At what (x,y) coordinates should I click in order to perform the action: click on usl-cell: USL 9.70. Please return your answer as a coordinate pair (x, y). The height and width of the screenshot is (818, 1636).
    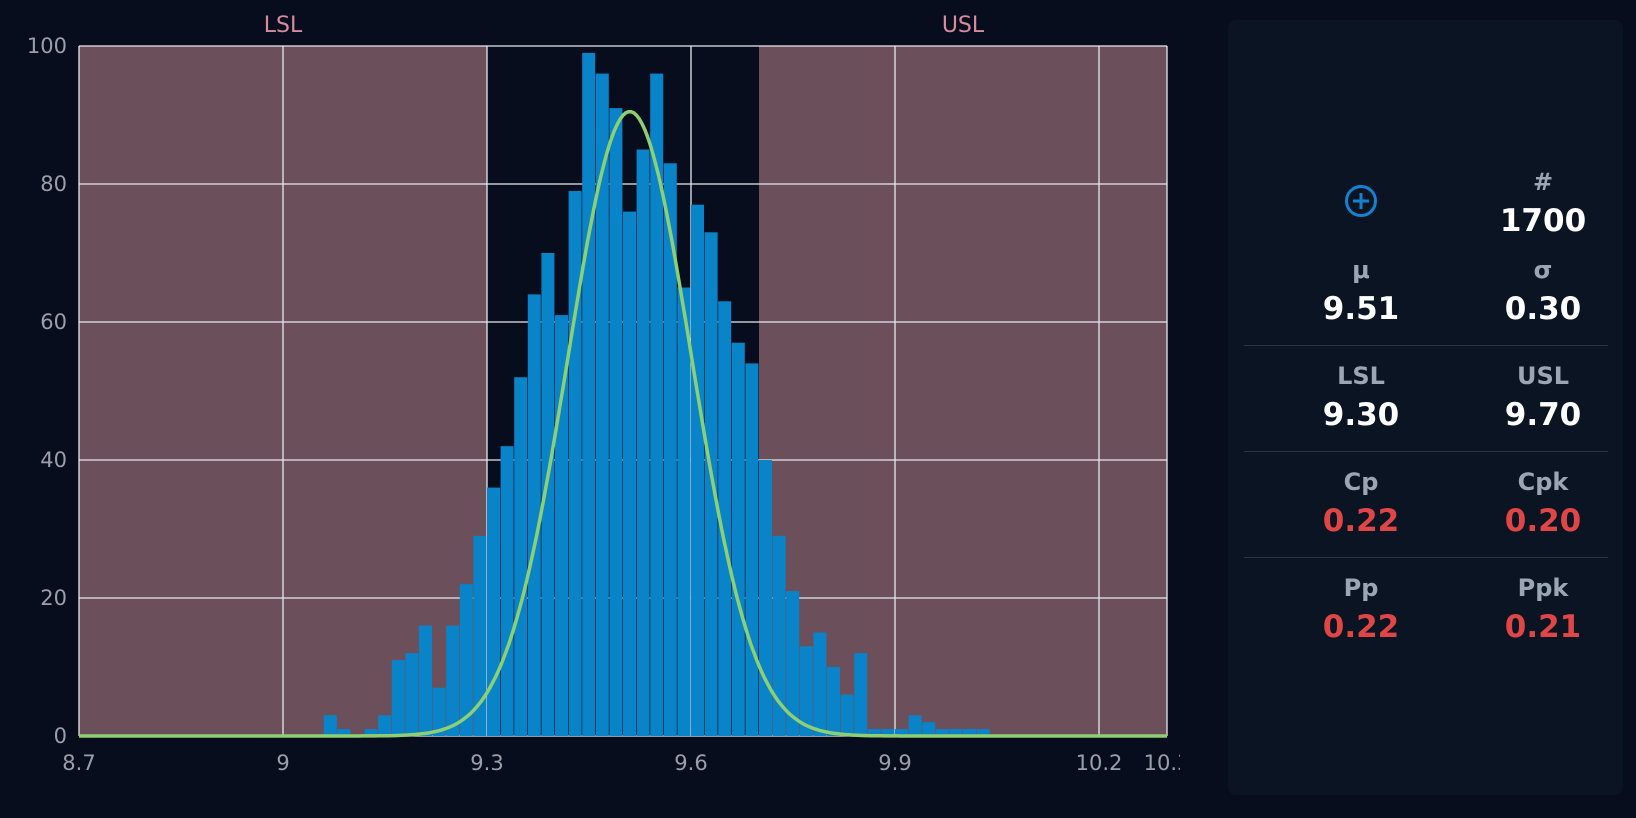
    Looking at the image, I should click on (1543, 398).